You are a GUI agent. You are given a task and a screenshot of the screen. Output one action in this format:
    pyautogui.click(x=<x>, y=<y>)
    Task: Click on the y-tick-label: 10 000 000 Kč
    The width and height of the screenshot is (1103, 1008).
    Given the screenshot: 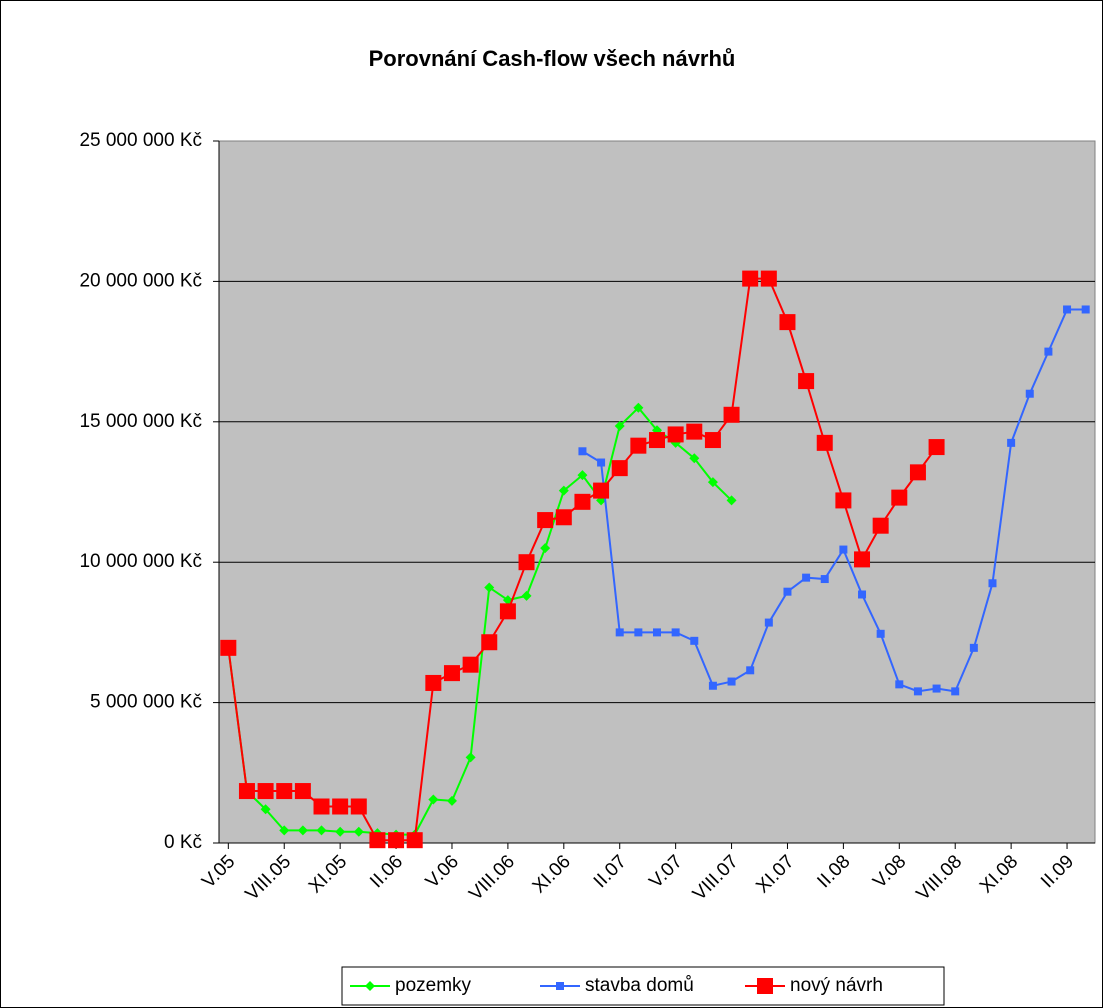 What is the action you would take?
    pyautogui.click(x=140, y=561)
    